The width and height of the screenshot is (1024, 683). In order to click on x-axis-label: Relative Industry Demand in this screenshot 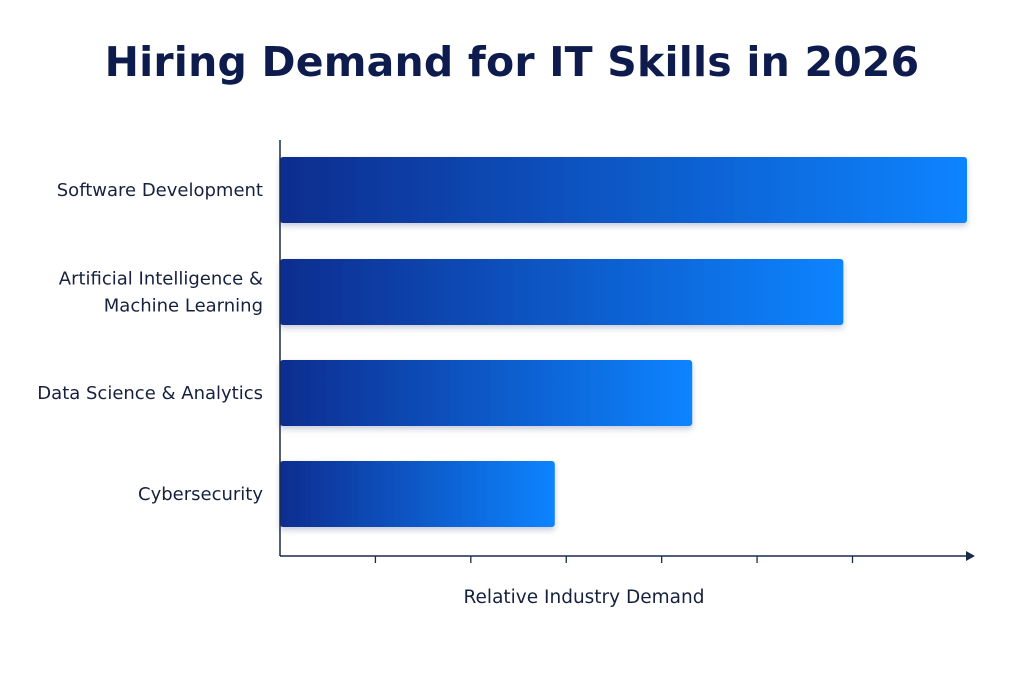, I will do `click(584, 597)`.